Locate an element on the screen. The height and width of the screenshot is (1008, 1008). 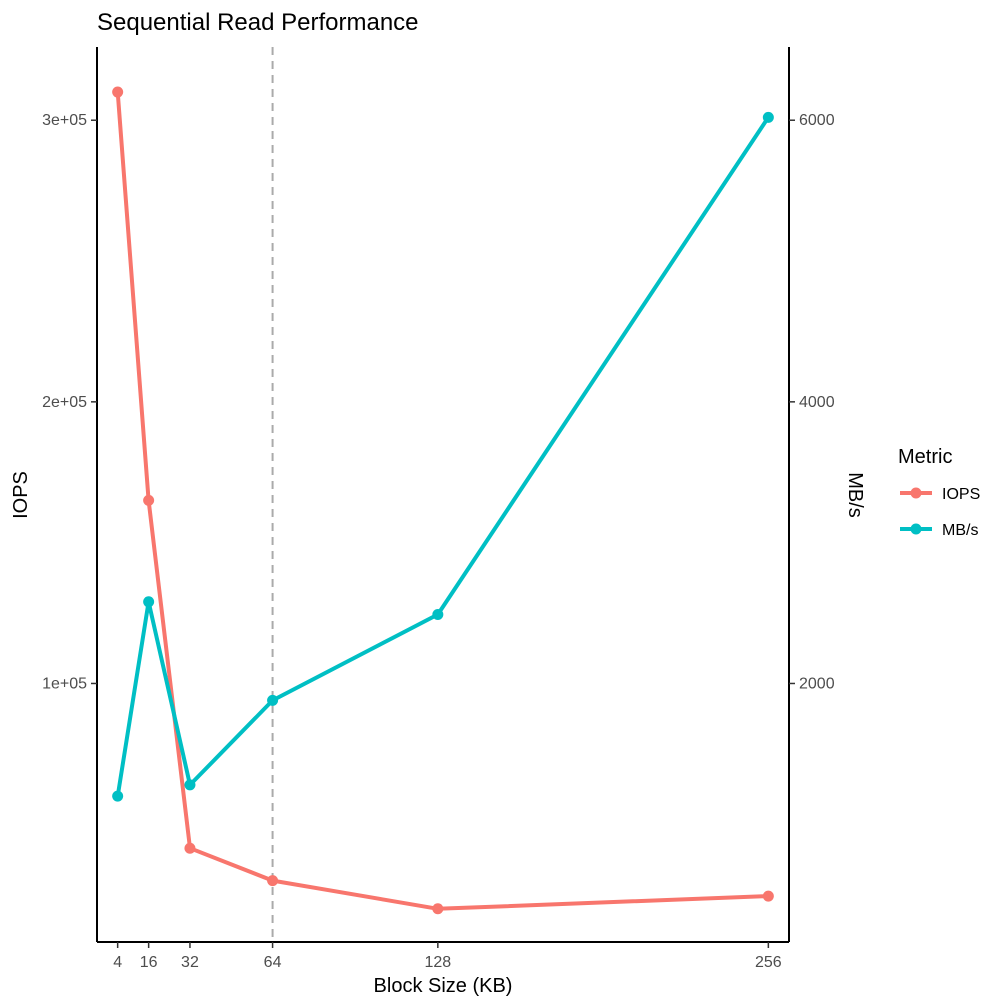
x-axis-title: Block Size (KB) is located at coordinates (443, 986).